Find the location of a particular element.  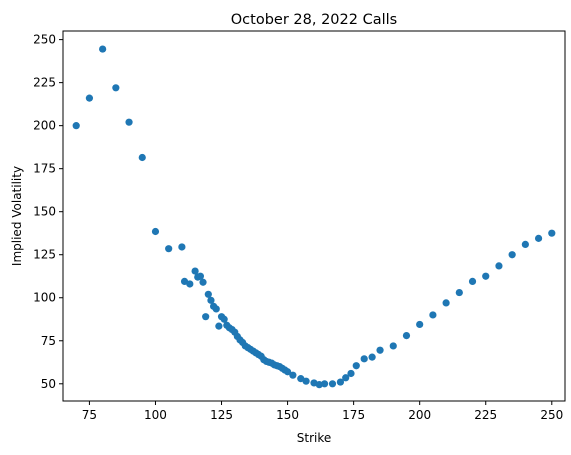

chart-title: October 28, 2022 Calls is located at coordinates (314, 20).